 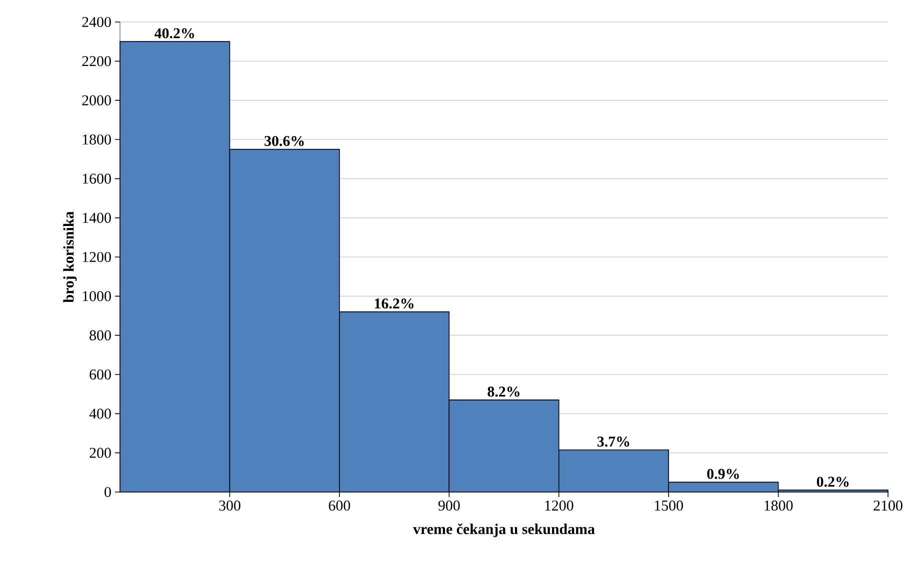 I want to click on x-tick-label: 1800, so click(x=778, y=505).